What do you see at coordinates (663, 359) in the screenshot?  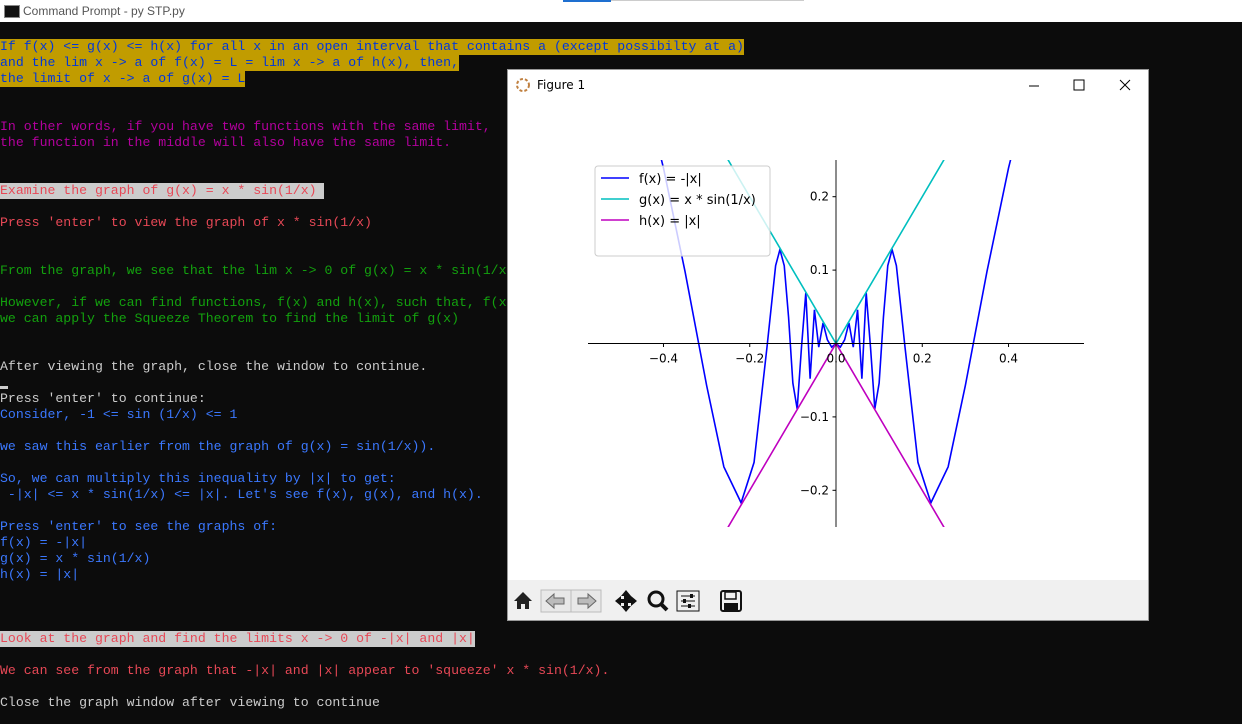 I see `x-tick-label: −0.4` at bounding box center [663, 359].